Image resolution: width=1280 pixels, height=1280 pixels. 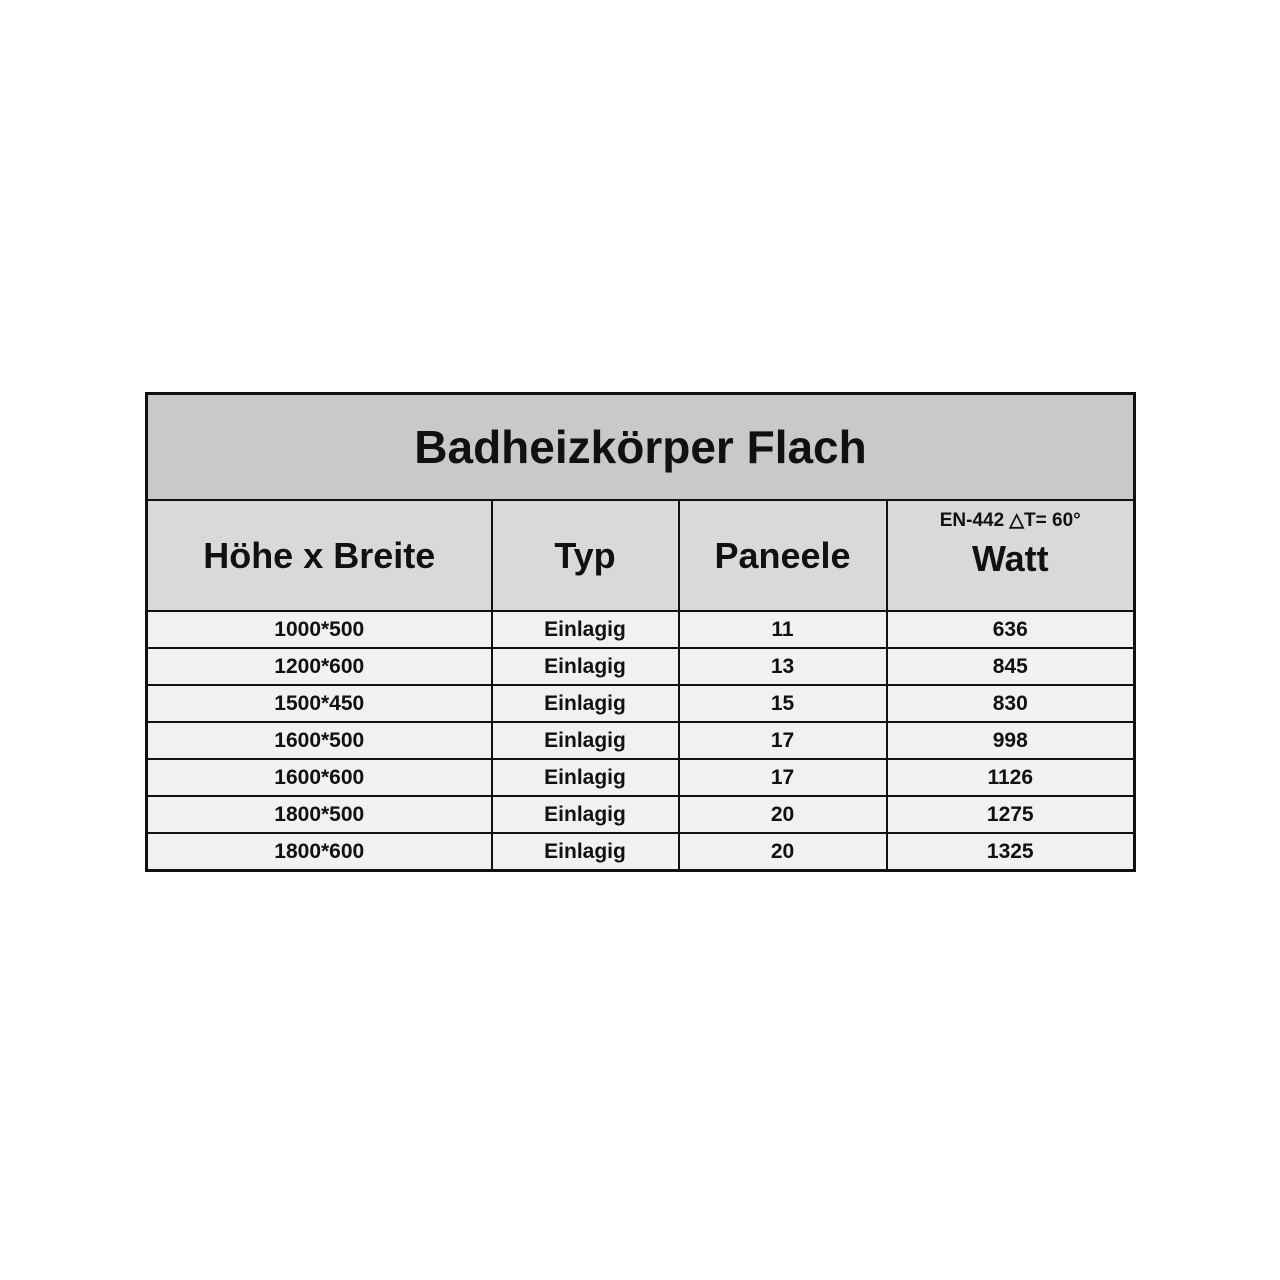 I want to click on cell-watt: 1325, so click(x=1010, y=852).